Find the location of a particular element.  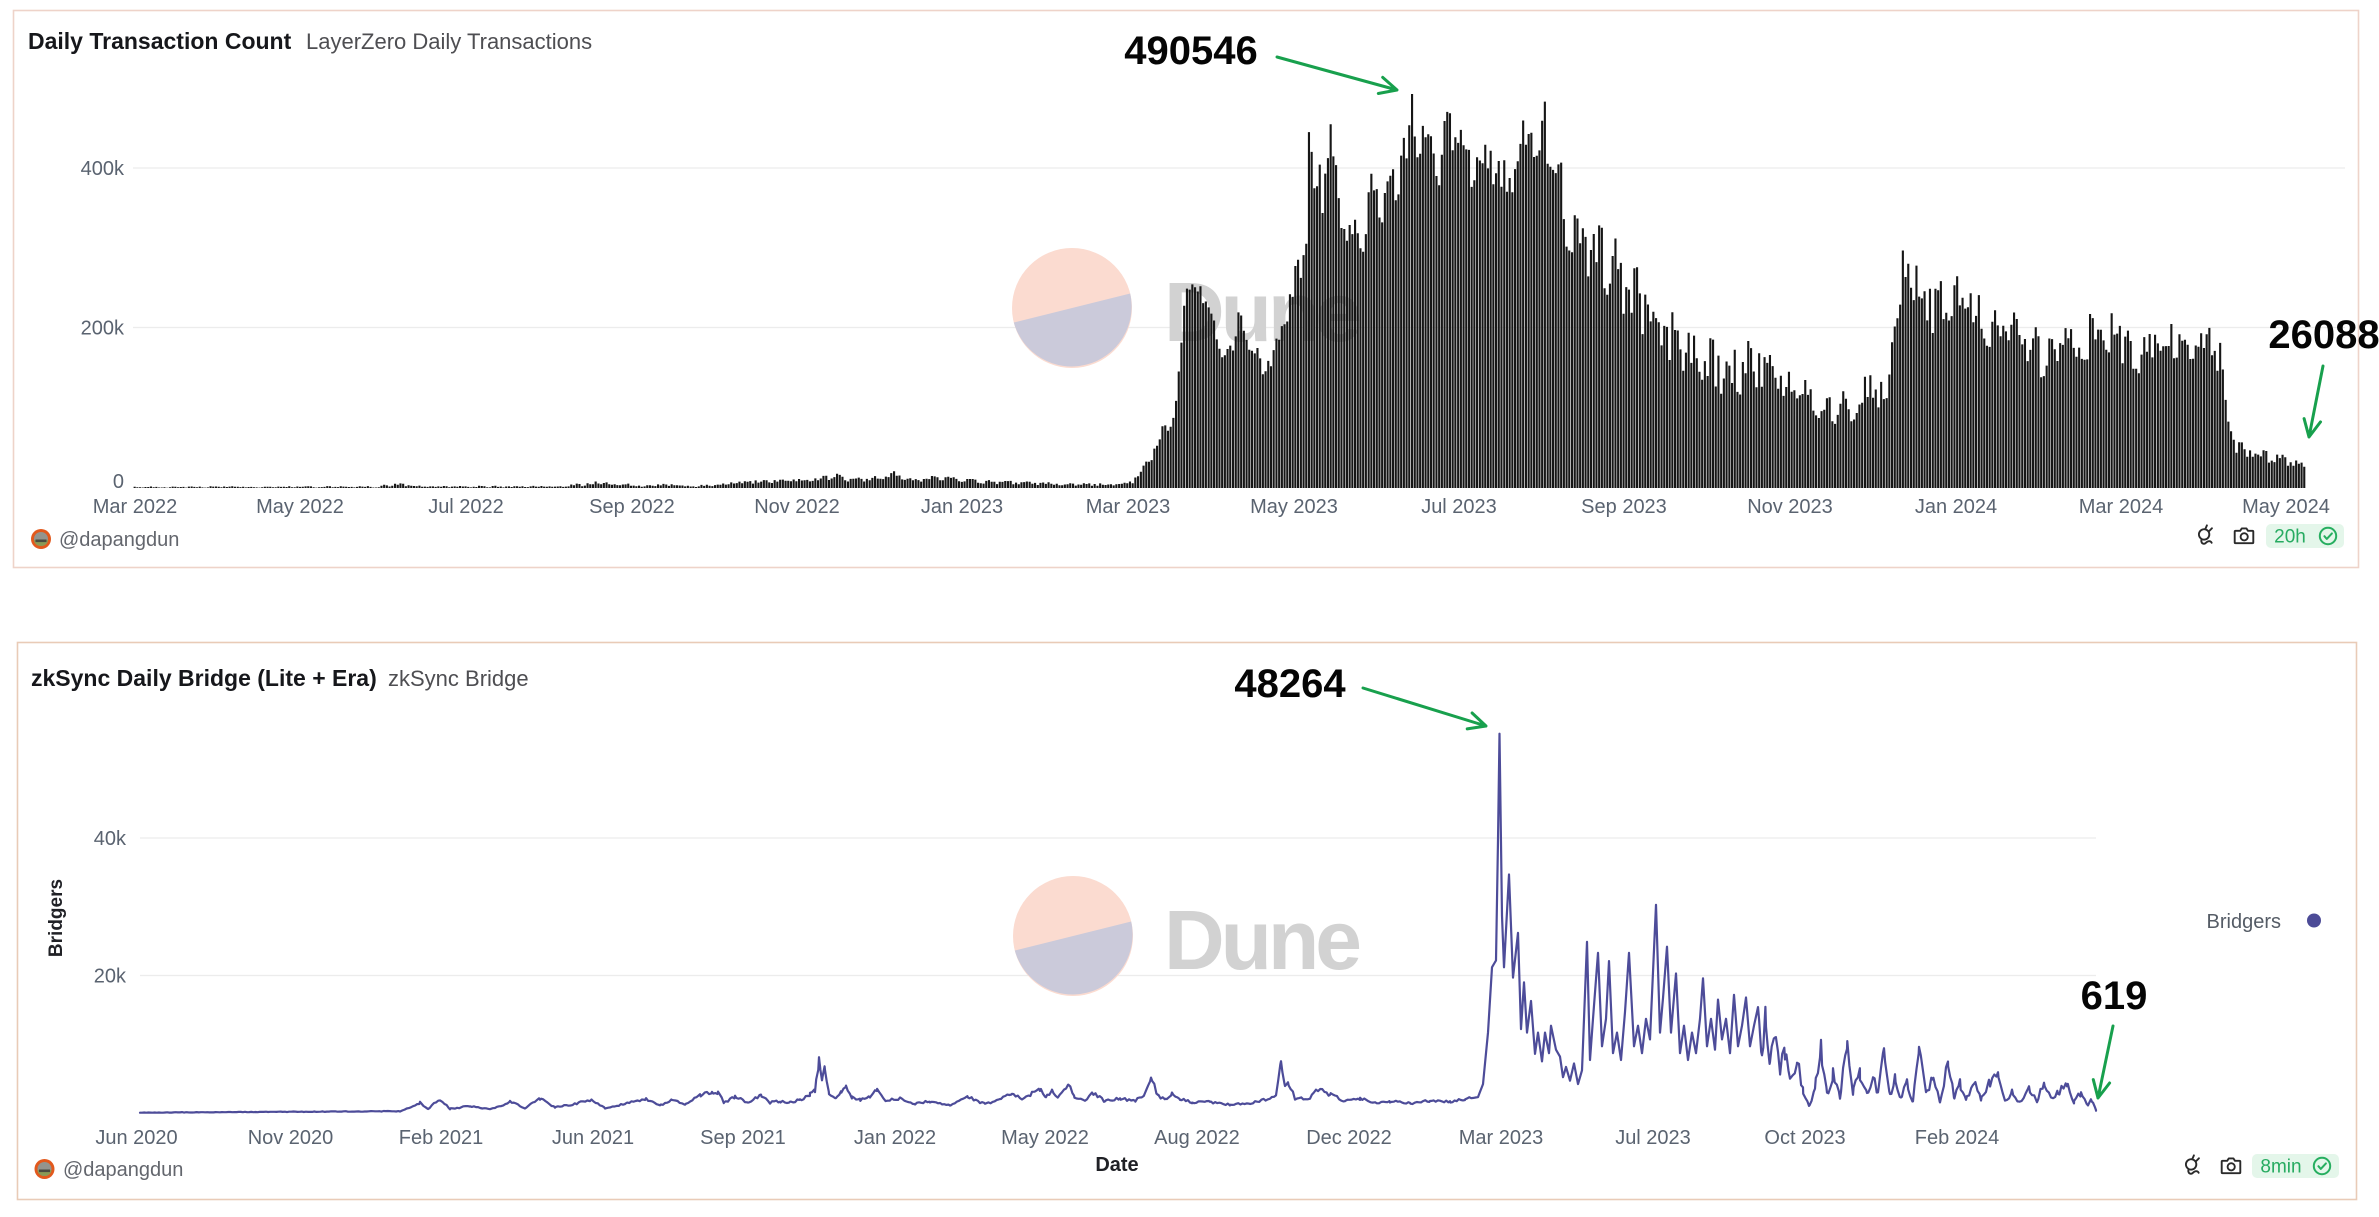

svg-text: 0 is located at coordinates (118, 482).